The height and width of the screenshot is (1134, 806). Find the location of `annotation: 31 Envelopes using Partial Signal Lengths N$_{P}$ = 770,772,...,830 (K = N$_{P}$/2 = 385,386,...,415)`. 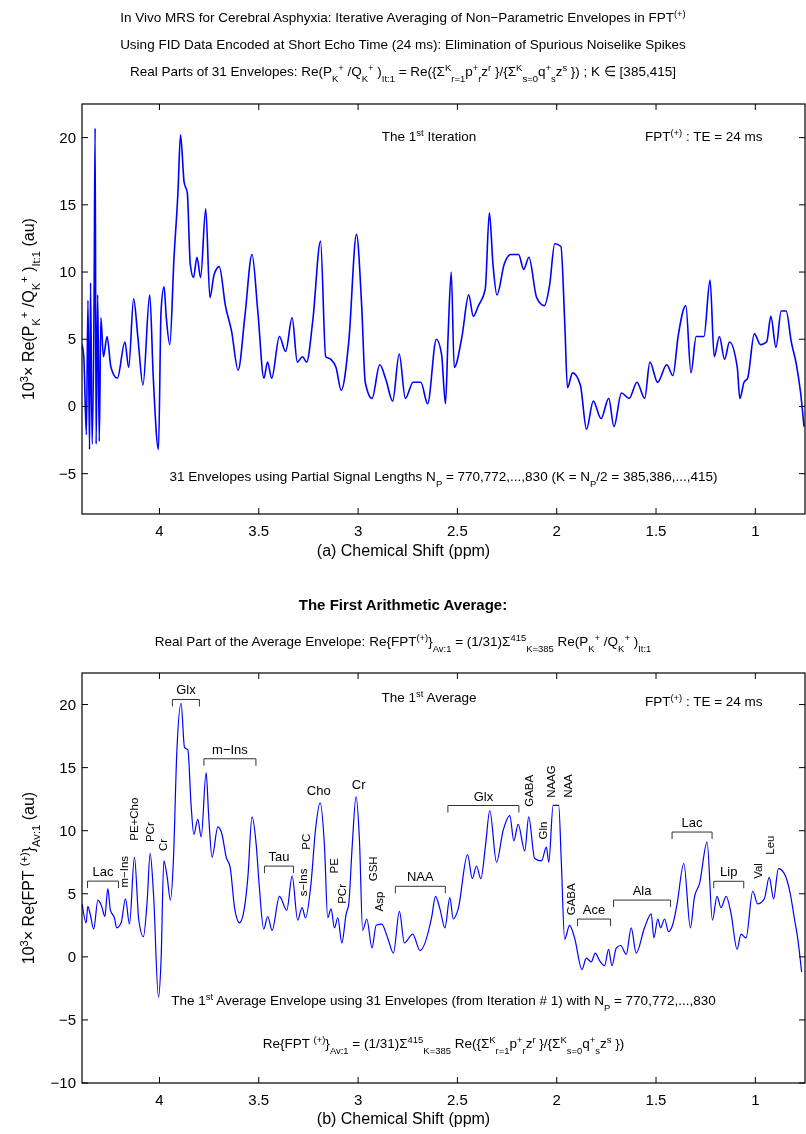

annotation: 31 Envelopes using Partial Signal Lengths N$_{P}$ = 770,772,...,830 (K = N$_{P}$/2 = 385,386,...,415) is located at coordinates (443, 479).